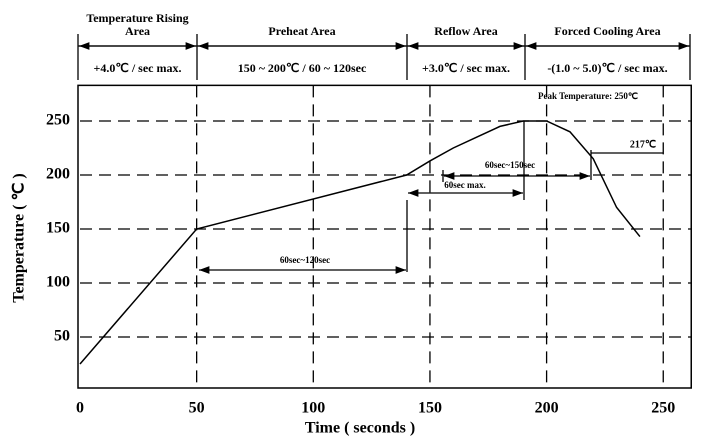 Image resolution: width=706 pixels, height=439 pixels. I want to click on zone-spec: +3.0℃ / sec max., so click(466, 67).